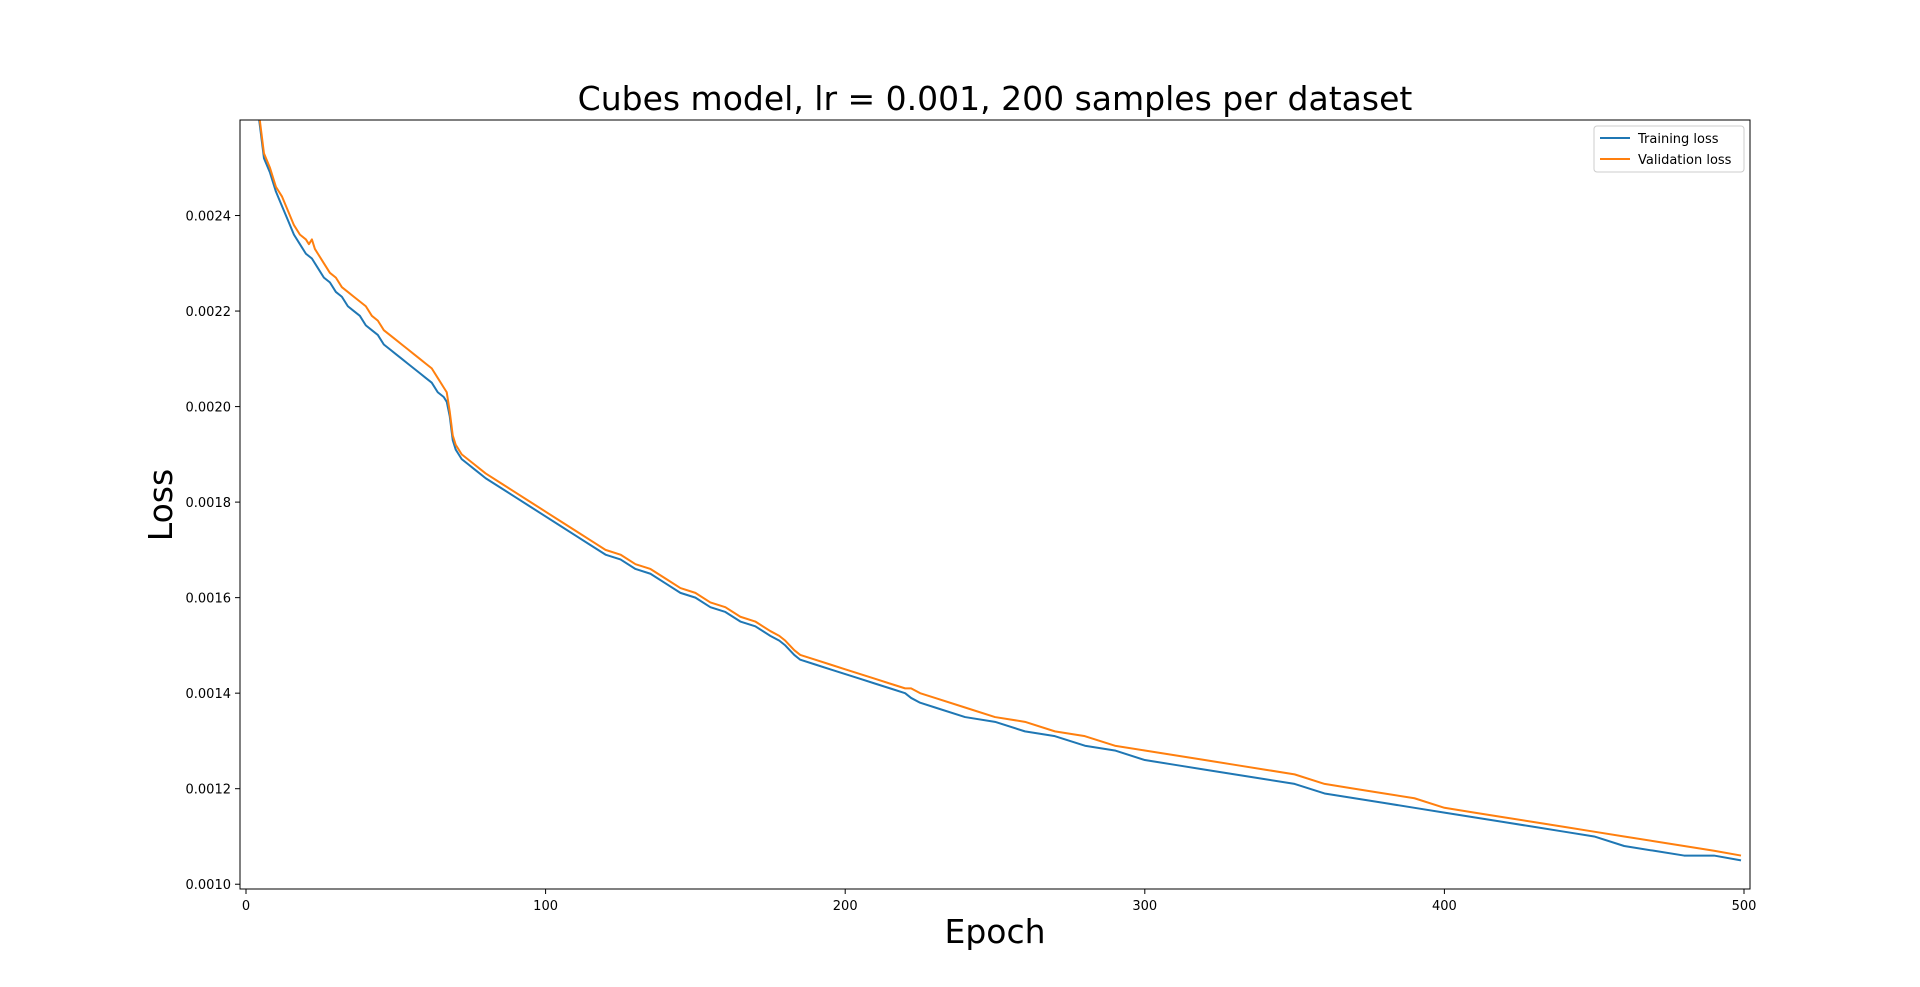  What do you see at coordinates (845, 906) in the screenshot?
I see `x-tick-label: 200` at bounding box center [845, 906].